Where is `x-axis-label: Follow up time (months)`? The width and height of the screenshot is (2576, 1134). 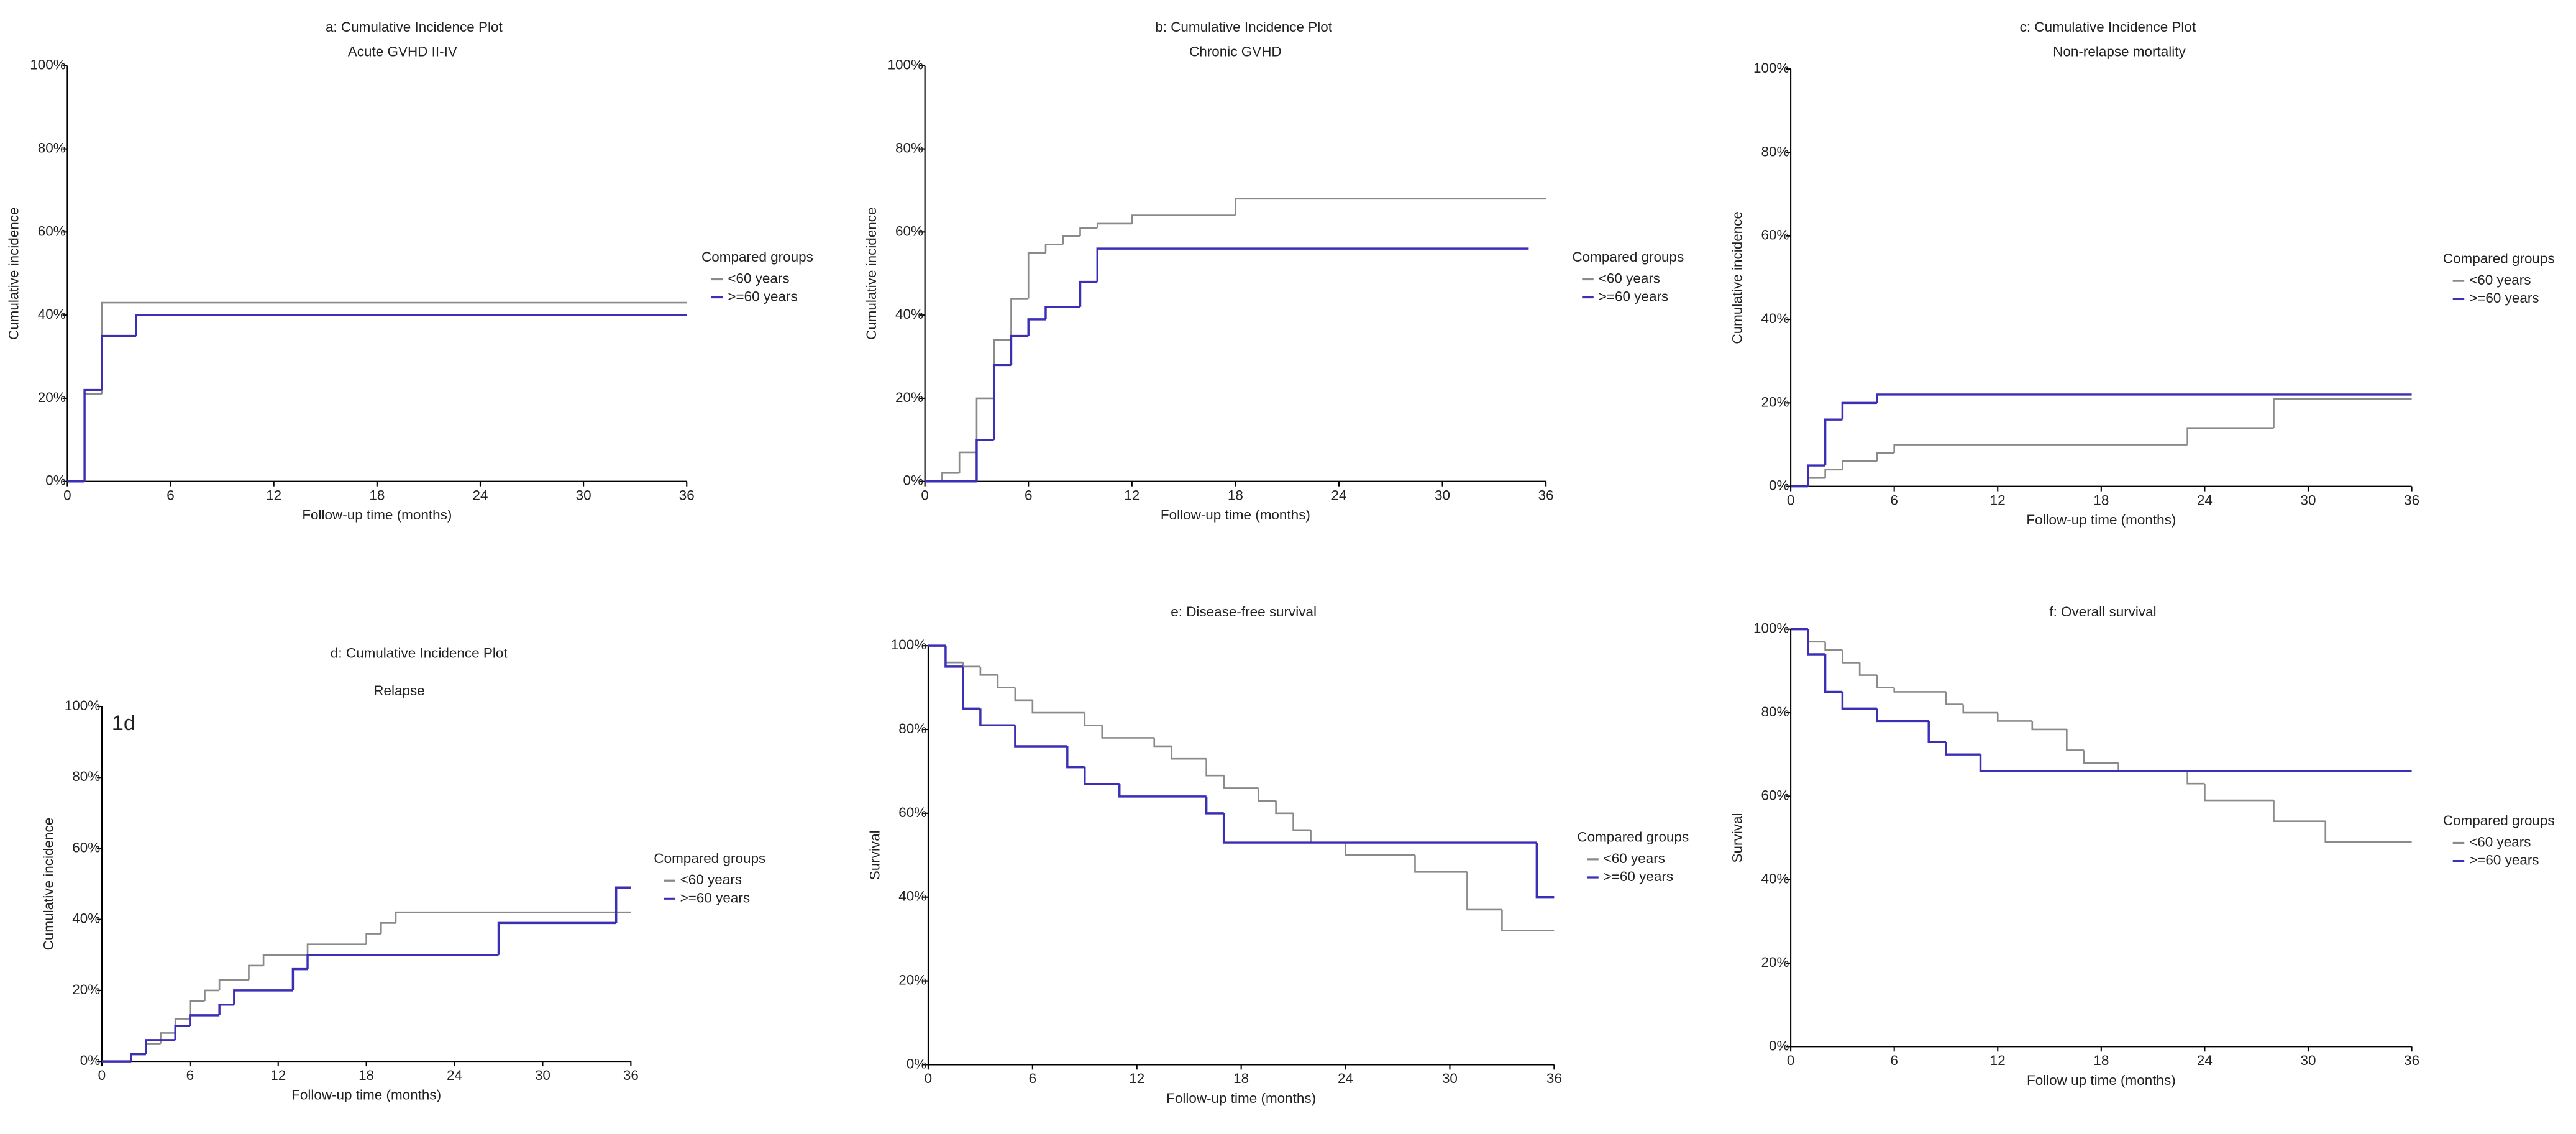
x-axis-label: Follow up time (months) is located at coordinates (2101, 1080).